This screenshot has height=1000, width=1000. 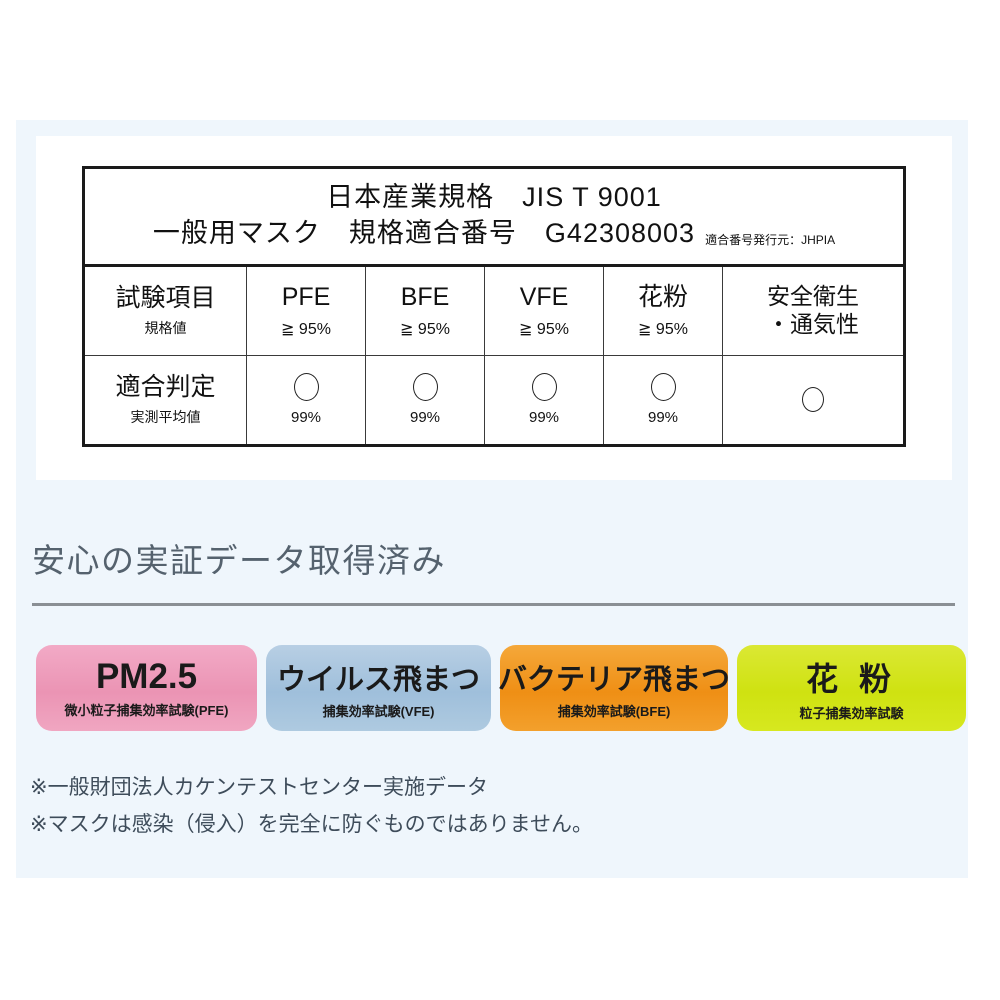 I want to click on result-label-sub: 実測平均値, so click(x=165, y=417).